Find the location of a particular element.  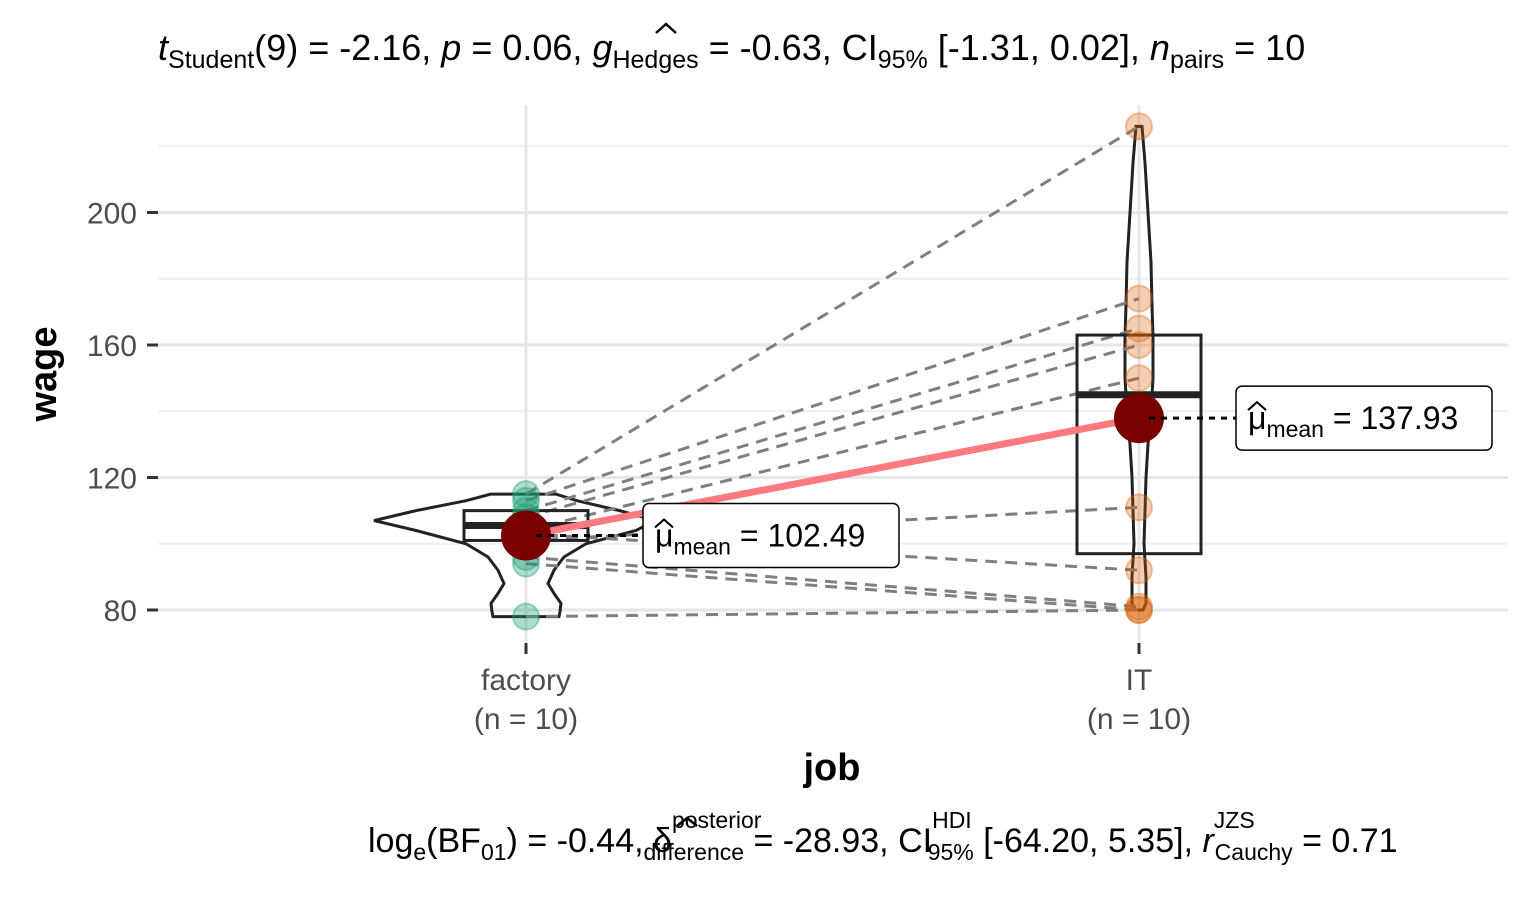

mean-label-factory: μmean = 102.49 is located at coordinates (760, 539).